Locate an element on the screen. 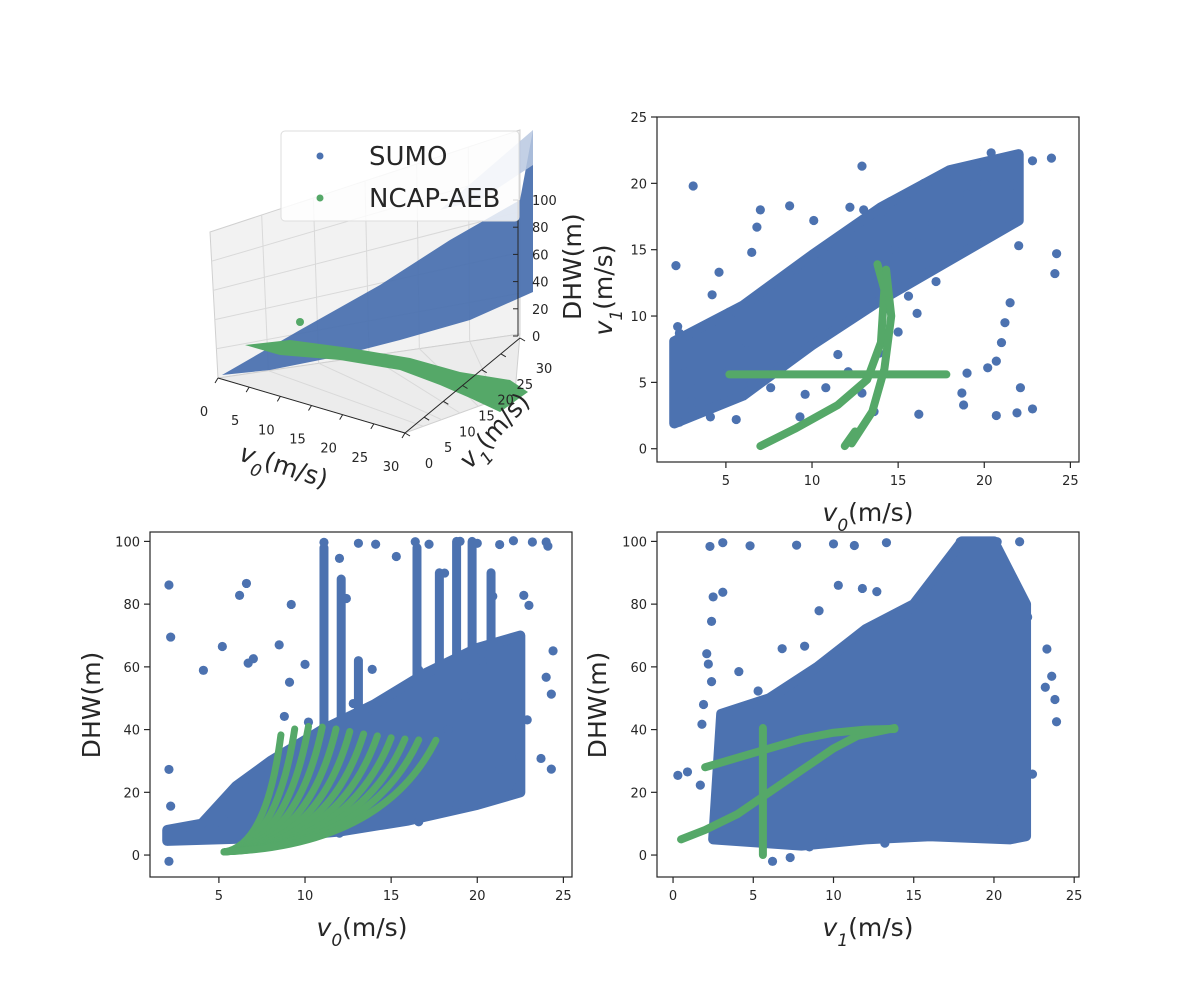 The image size is (1200, 986). x-tick-mark is located at coordinates (341, 417).